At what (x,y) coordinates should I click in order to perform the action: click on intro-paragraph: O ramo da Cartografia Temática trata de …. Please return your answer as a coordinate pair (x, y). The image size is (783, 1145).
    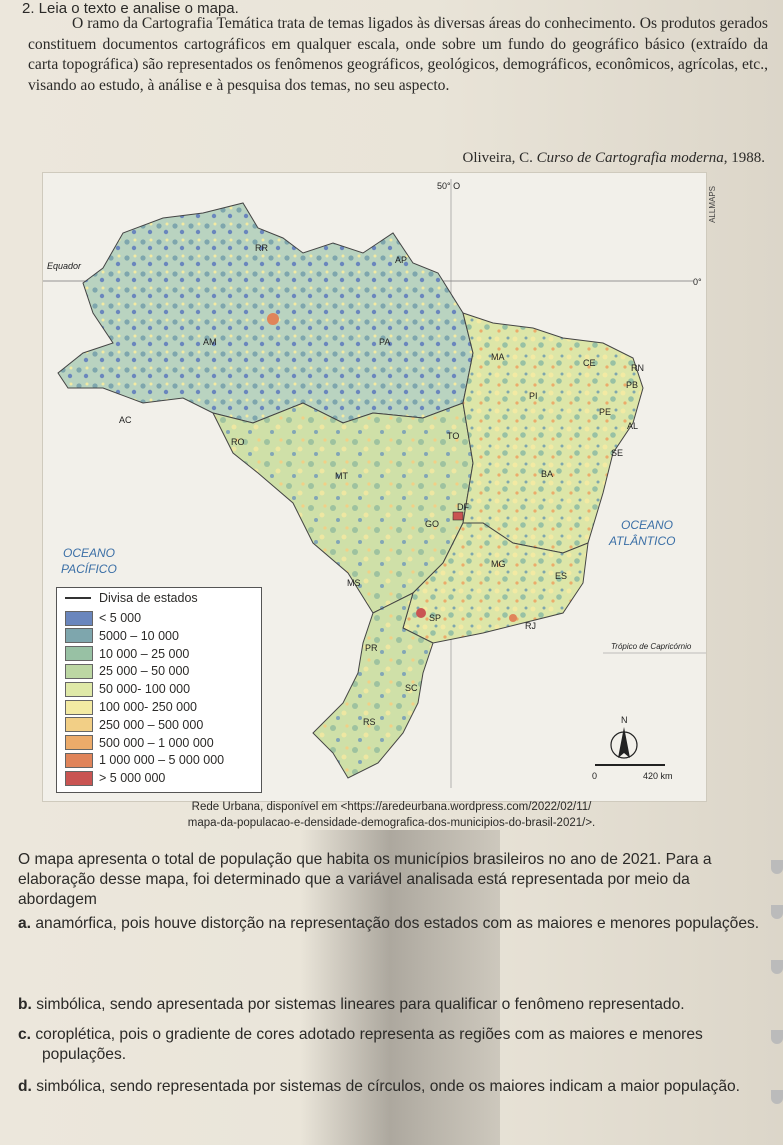
    Looking at the image, I should click on (398, 54).